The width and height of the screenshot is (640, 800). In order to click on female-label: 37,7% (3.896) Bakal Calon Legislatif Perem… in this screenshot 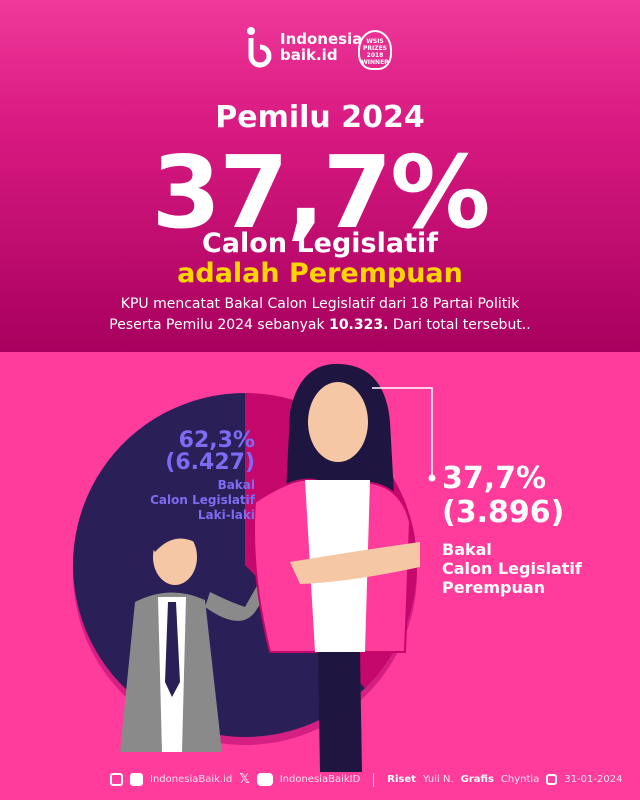, I will do `click(512, 529)`.